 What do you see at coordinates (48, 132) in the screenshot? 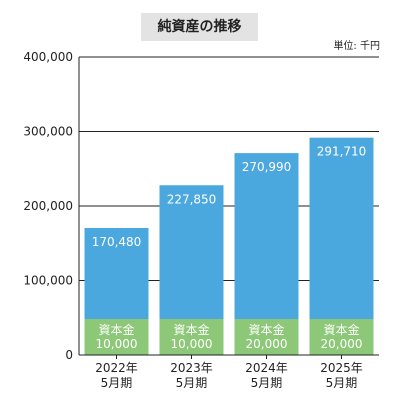
I see `y-tick-label: 300,000` at bounding box center [48, 132].